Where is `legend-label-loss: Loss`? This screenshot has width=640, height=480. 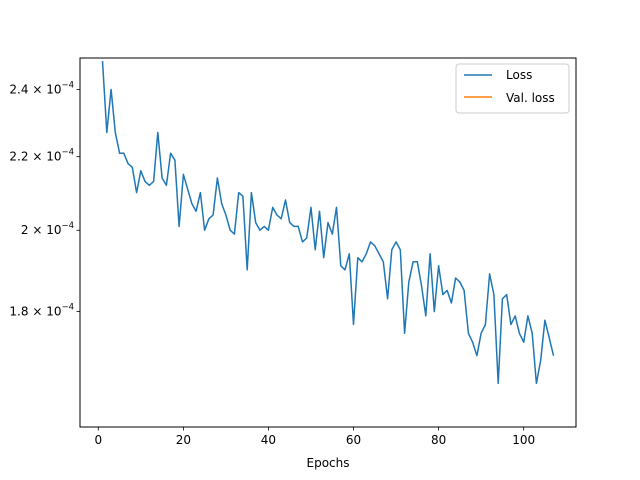 legend-label-loss: Loss is located at coordinates (519, 75).